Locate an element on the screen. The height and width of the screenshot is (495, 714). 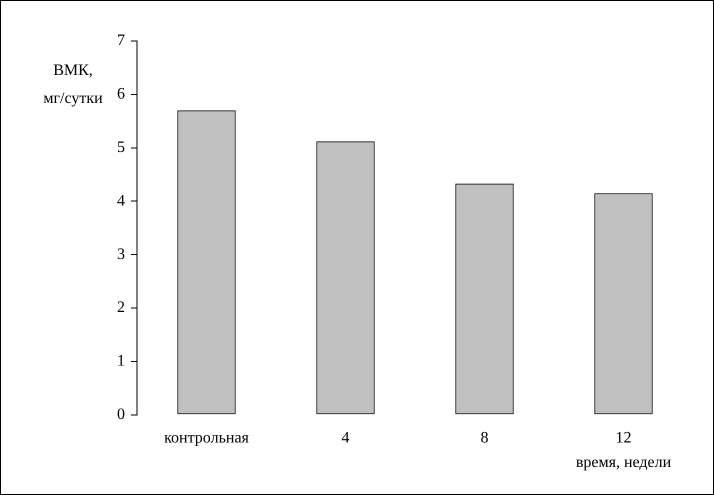
y-tick-label: 0 is located at coordinates (121, 415).